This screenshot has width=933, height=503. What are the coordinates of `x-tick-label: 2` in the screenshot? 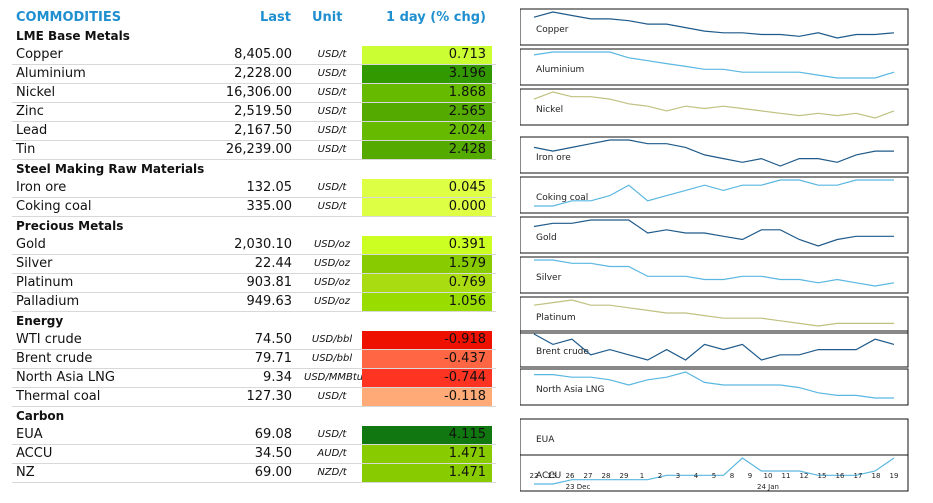 It's located at (660, 476).